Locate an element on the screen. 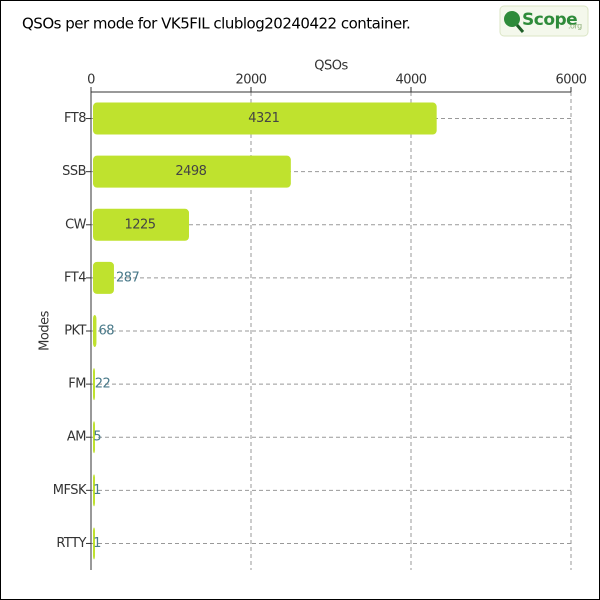 This screenshot has width=600, height=600. y-tick-label: FM is located at coordinates (77, 384).